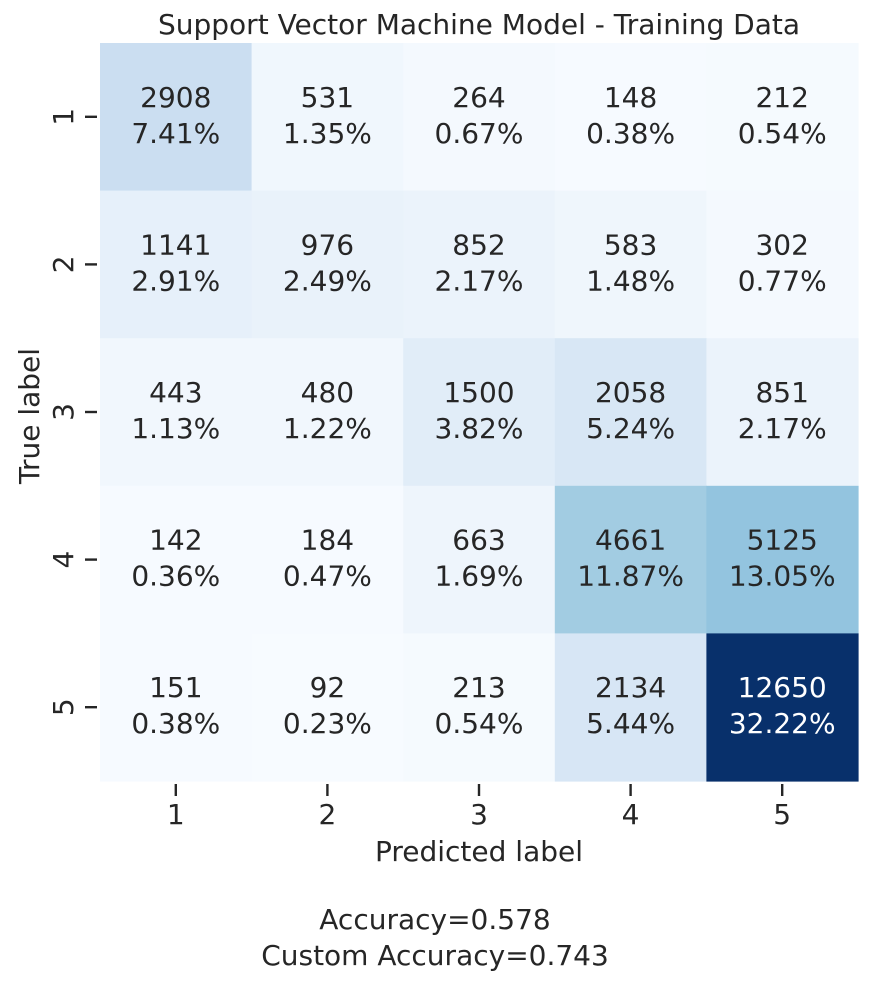 The width and height of the screenshot is (870, 984). Describe the element at coordinates (327, 814) in the screenshot. I see `x-tick-label-2: 2` at that location.